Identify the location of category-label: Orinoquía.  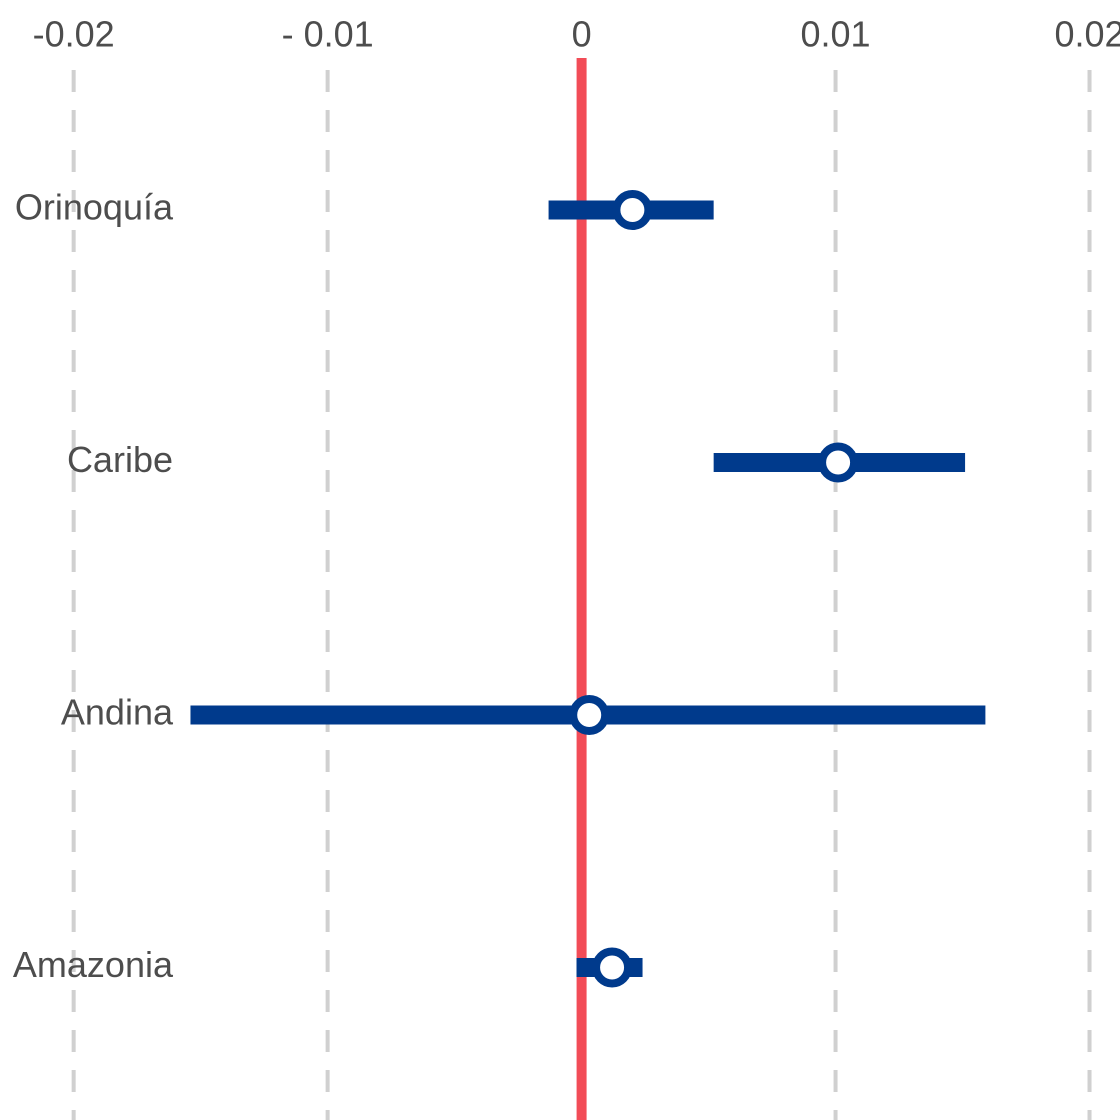
(94, 207).